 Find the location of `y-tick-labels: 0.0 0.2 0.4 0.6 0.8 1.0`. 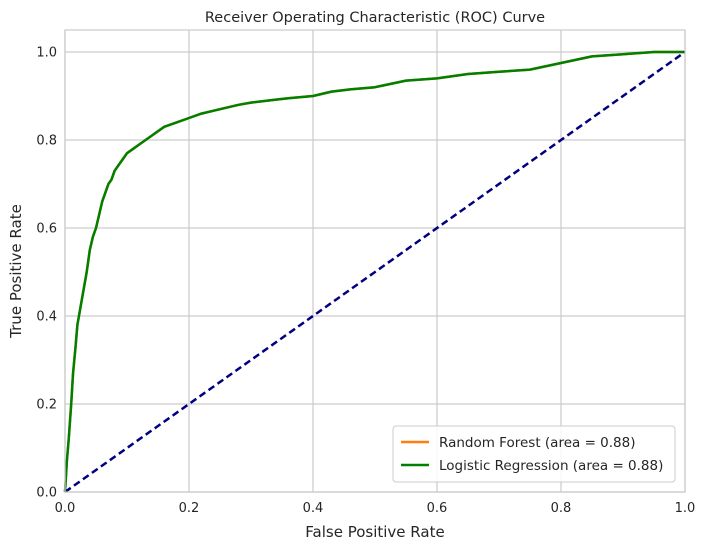

y-tick-labels: 0.0 0.2 0.4 0.6 0.8 1.0 is located at coordinates (46, 273).